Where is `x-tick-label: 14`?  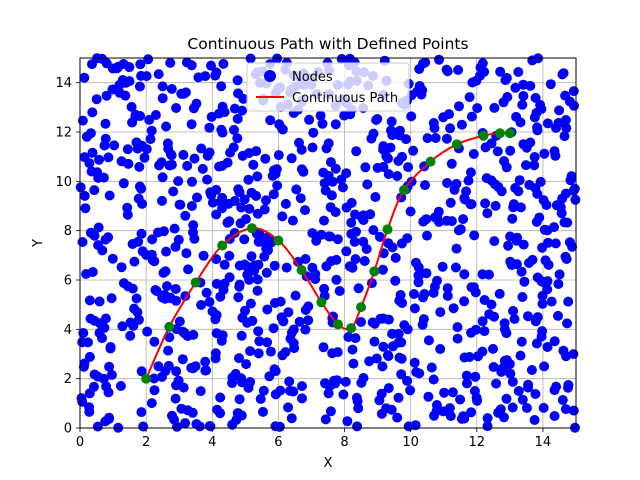
x-tick-label: 14 is located at coordinates (543, 442).